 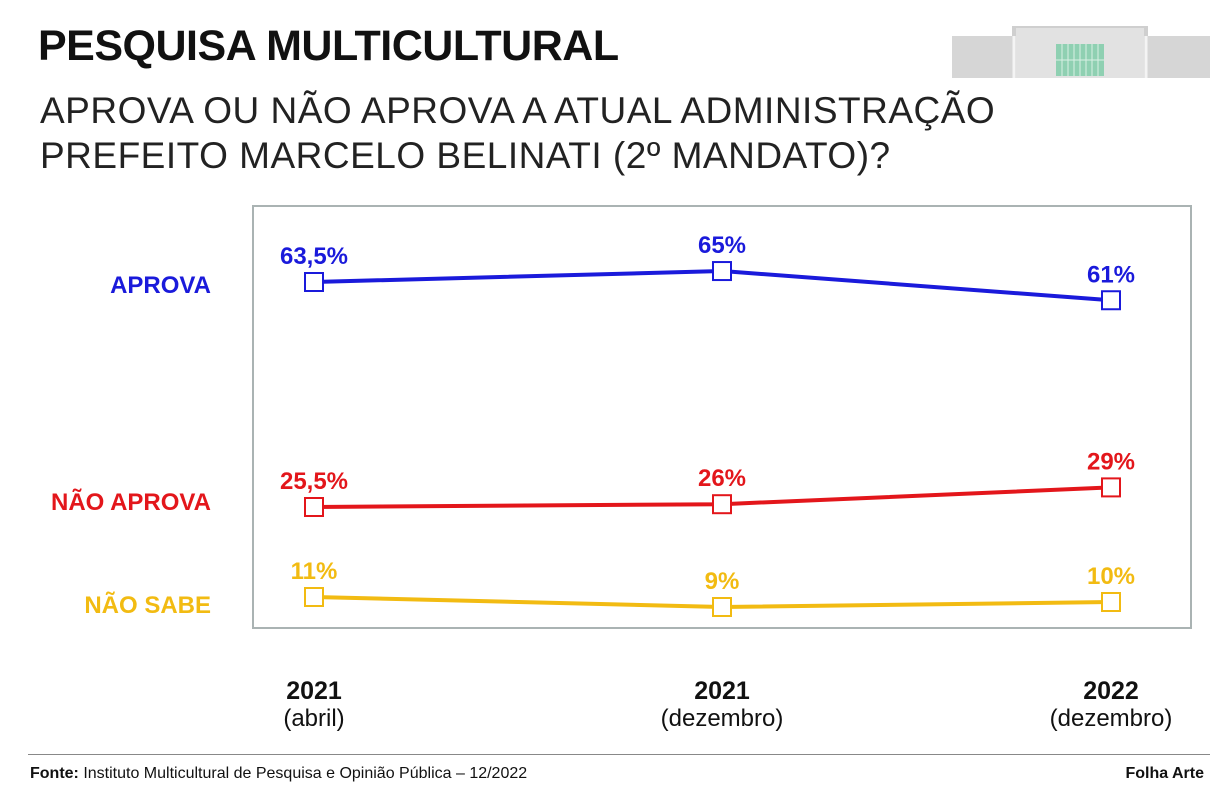 What do you see at coordinates (147, 605) in the screenshot?
I see `legend-label: NÃO SABE` at bounding box center [147, 605].